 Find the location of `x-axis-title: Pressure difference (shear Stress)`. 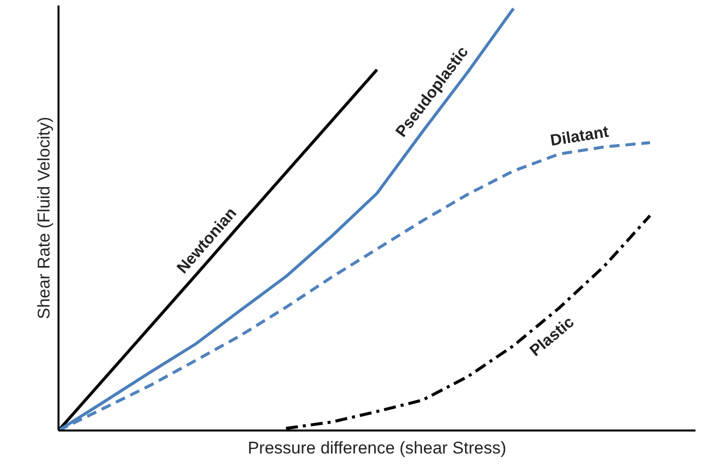

x-axis-title: Pressure difference (shear Stress) is located at coordinates (377, 448).